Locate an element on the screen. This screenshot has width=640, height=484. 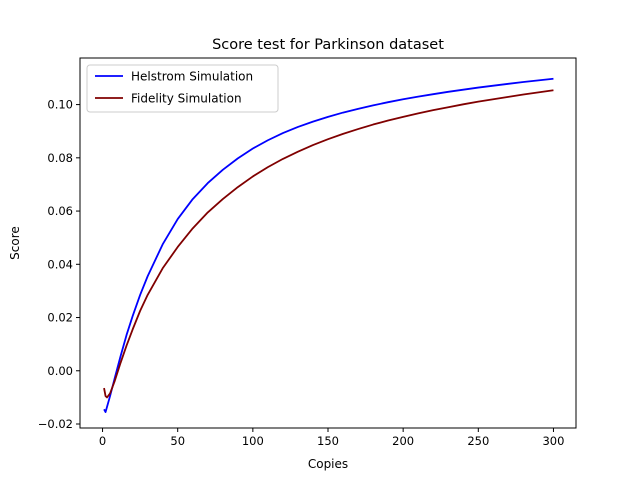
x-tick-label: 100 is located at coordinates (253, 441).